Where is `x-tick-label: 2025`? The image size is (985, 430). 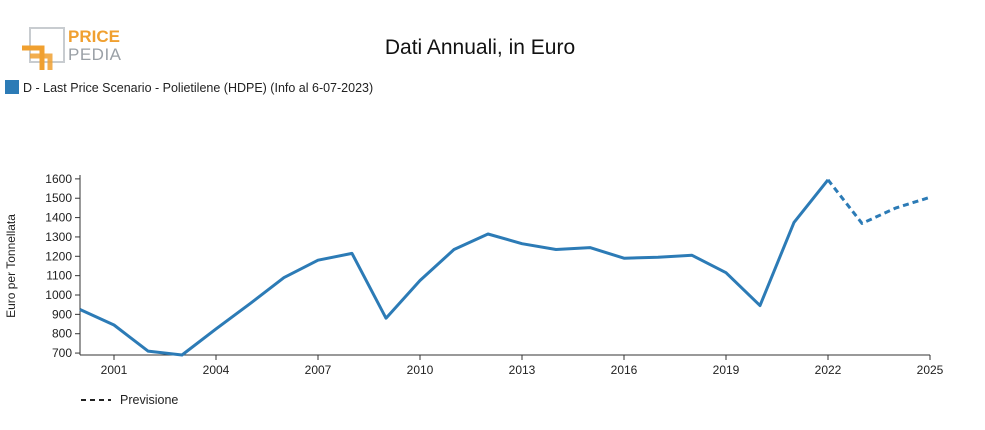 x-tick-label: 2025 is located at coordinates (930, 370).